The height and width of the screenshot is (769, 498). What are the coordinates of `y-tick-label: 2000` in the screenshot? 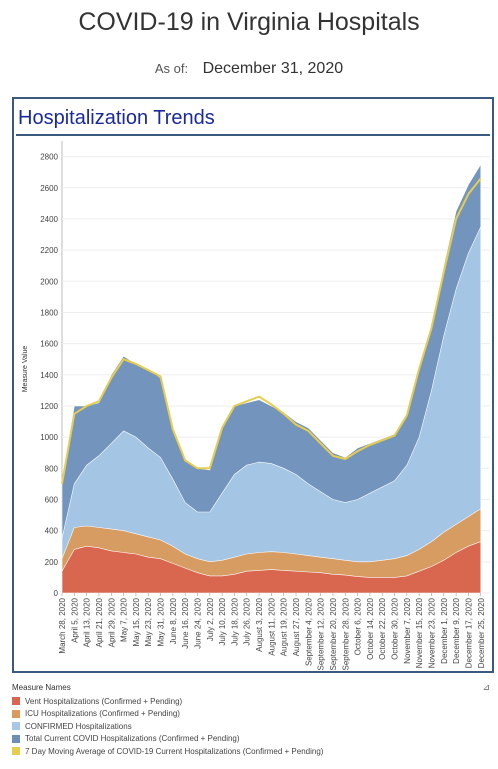 It's located at (49, 281).